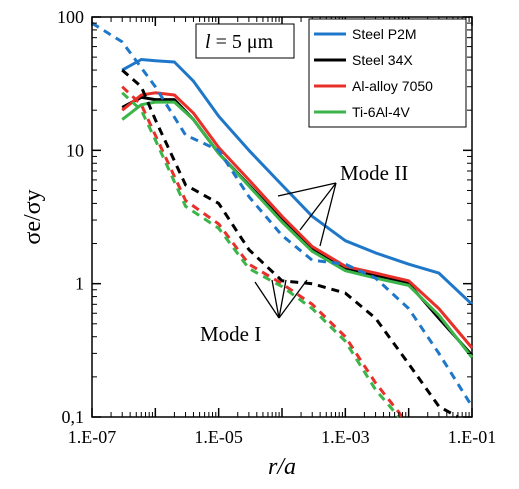  I want to click on legend-label-steel-p2m: Steel P2M, so click(384, 34).